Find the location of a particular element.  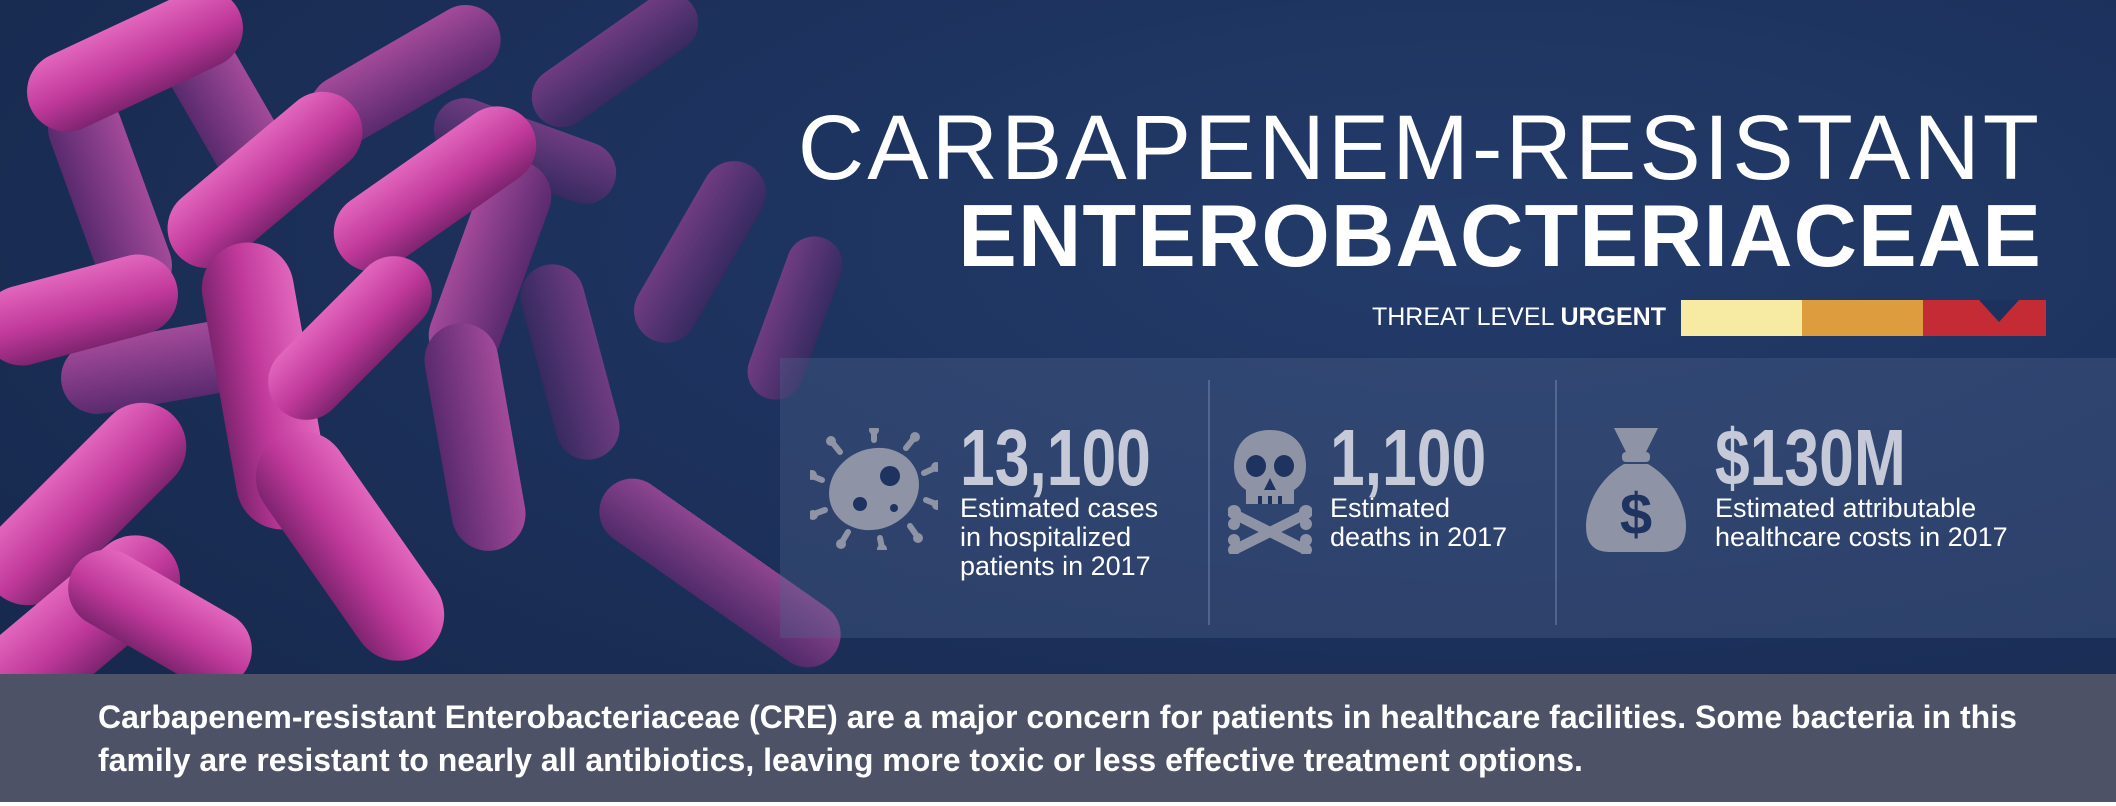

stat-deaths-description: Estimated deaths in 2017 is located at coordinates (1419, 522).